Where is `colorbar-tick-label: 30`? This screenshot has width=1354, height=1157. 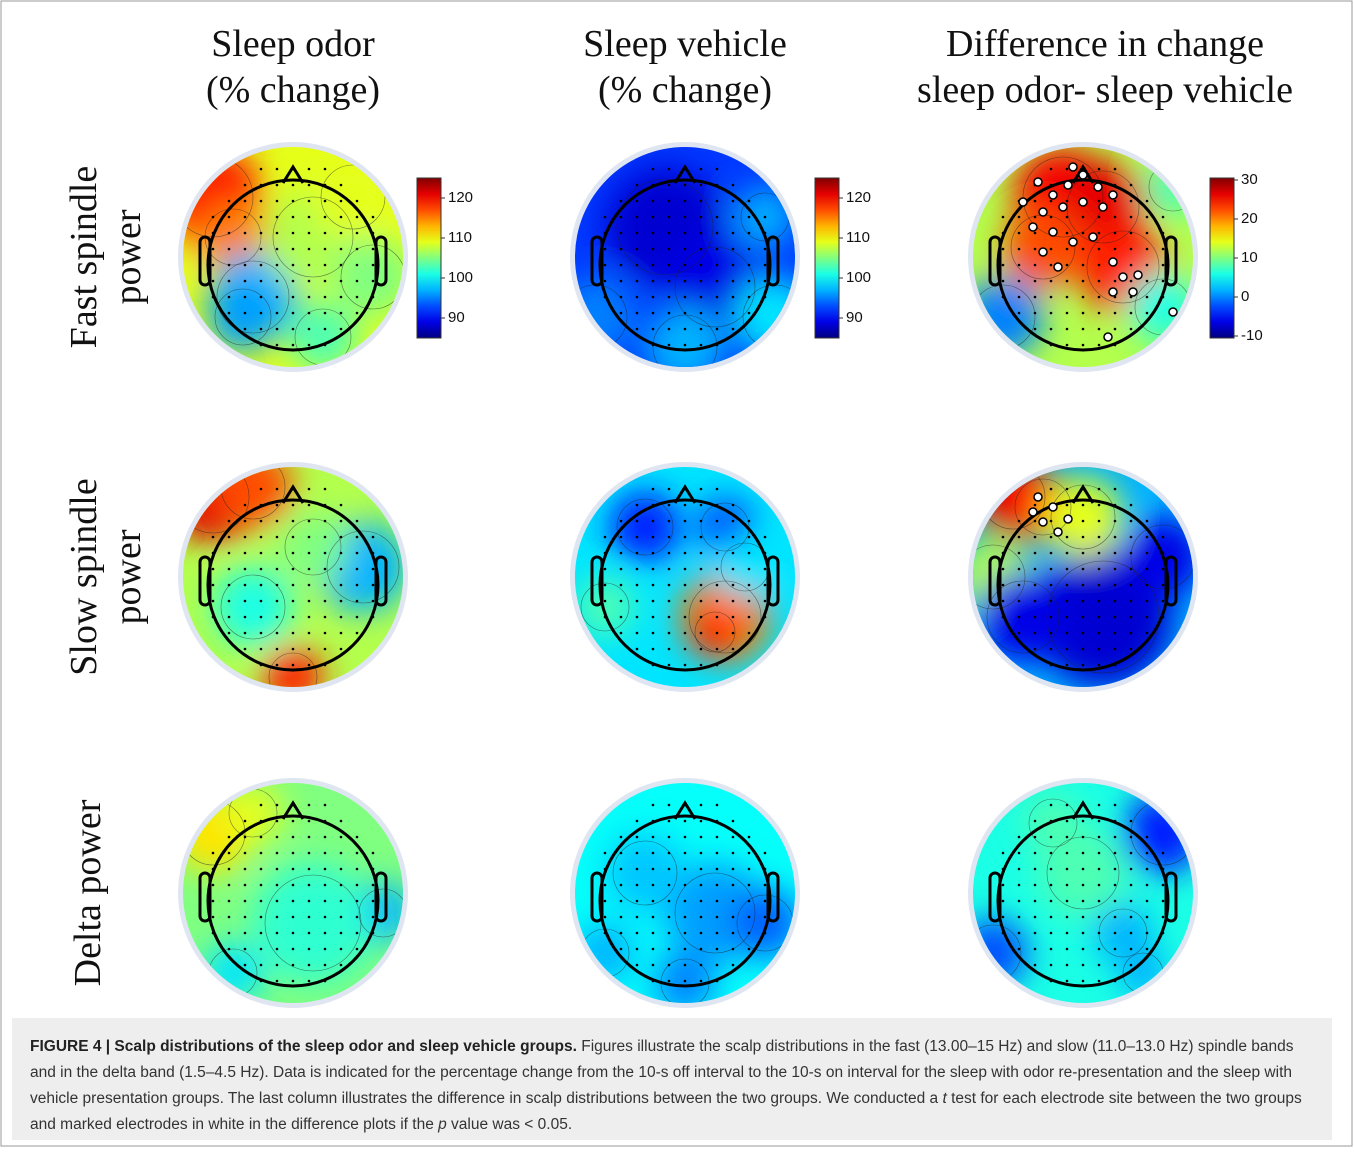
colorbar-tick-label: 30 is located at coordinates (1249, 179).